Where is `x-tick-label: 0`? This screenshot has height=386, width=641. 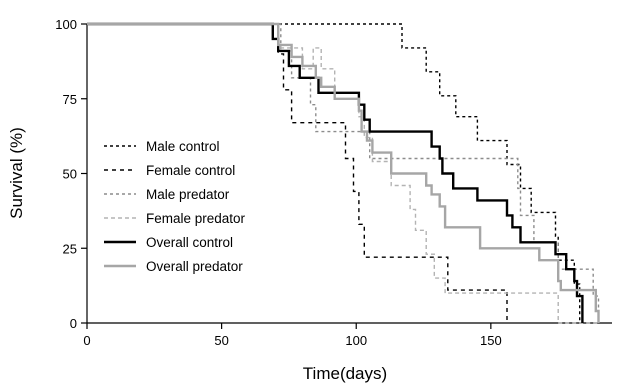
x-tick-label: 0 is located at coordinates (86, 340).